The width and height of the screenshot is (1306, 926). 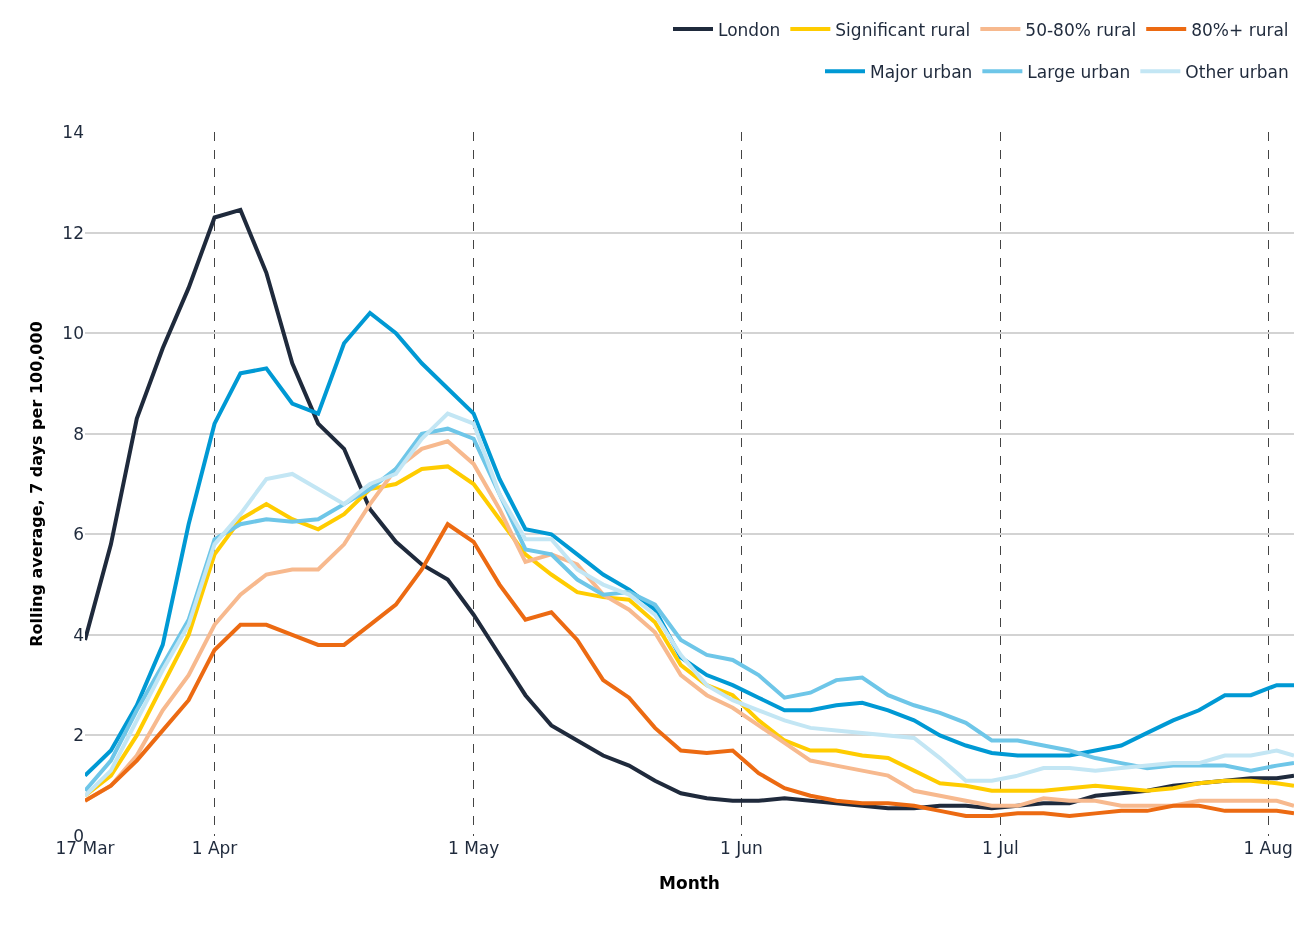 I want to click on x-tick-label: 1 May, so click(x=473, y=848).